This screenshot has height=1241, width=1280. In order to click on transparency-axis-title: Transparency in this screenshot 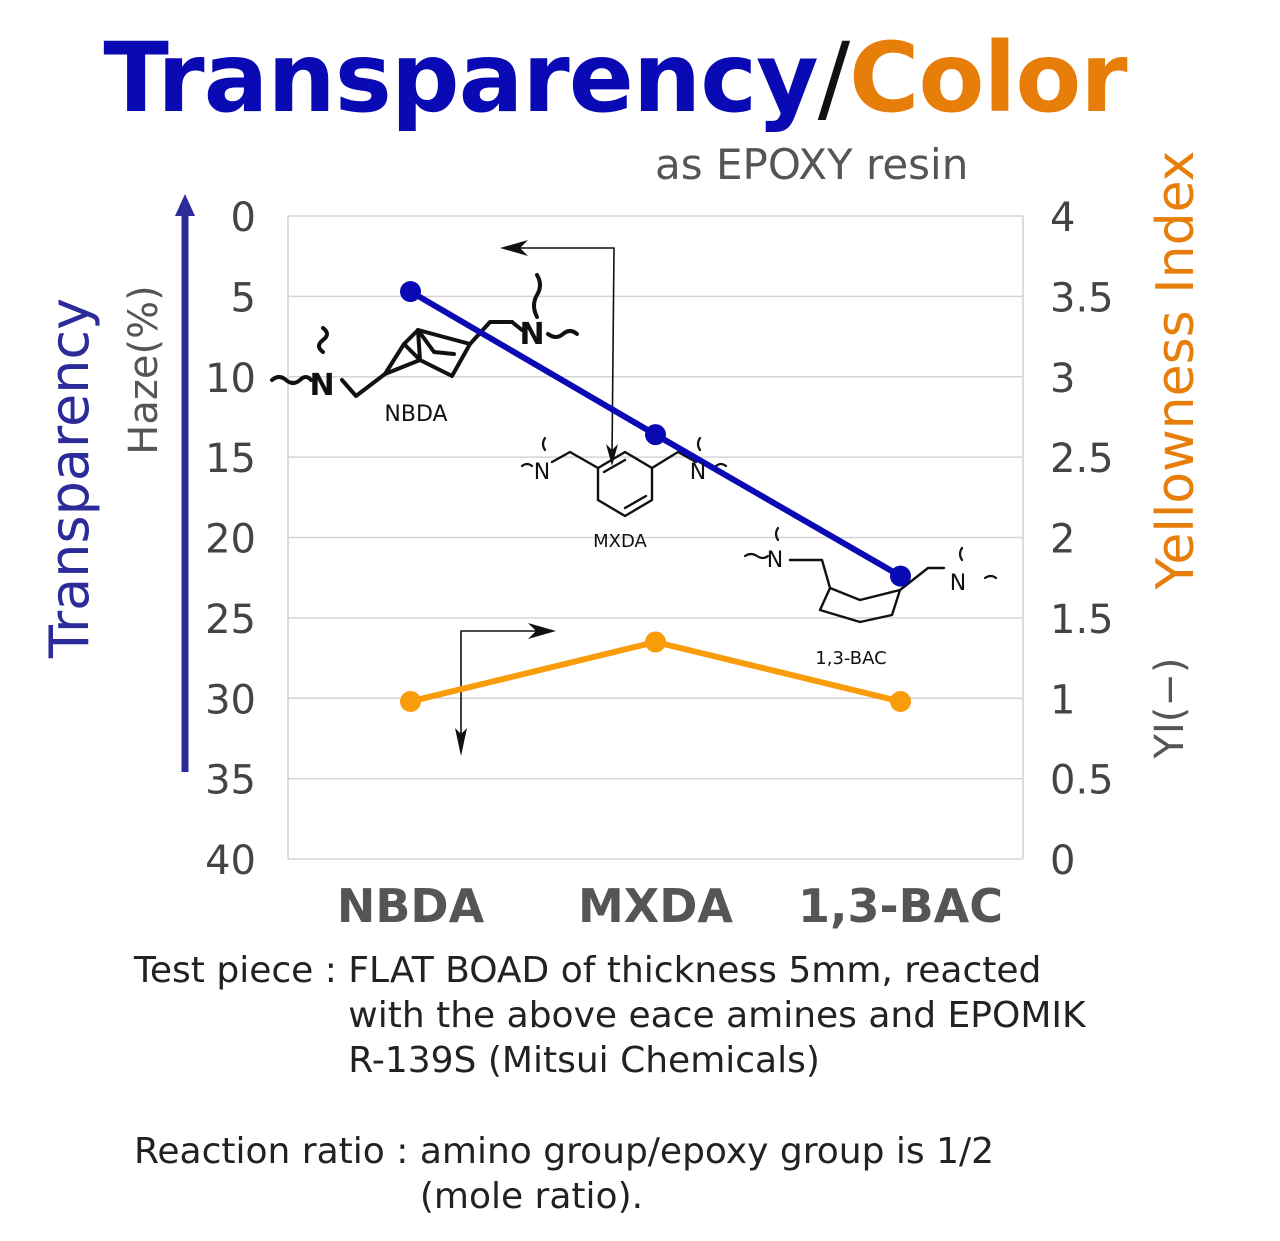, I will do `click(69, 478)`.